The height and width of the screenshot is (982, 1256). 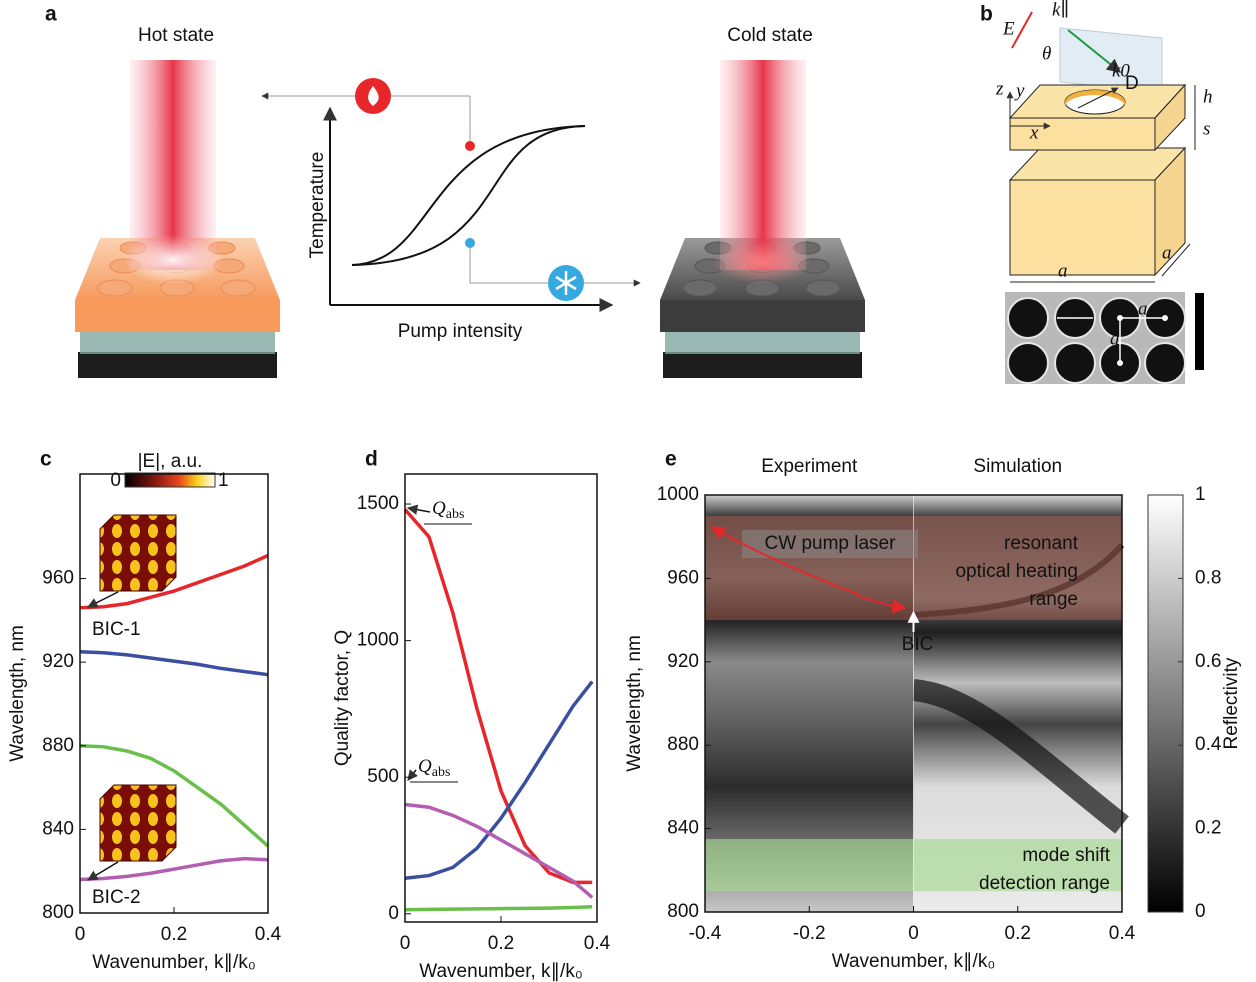 What do you see at coordinates (393, 913) in the screenshot?
I see `y-tick-label: 0` at bounding box center [393, 913].